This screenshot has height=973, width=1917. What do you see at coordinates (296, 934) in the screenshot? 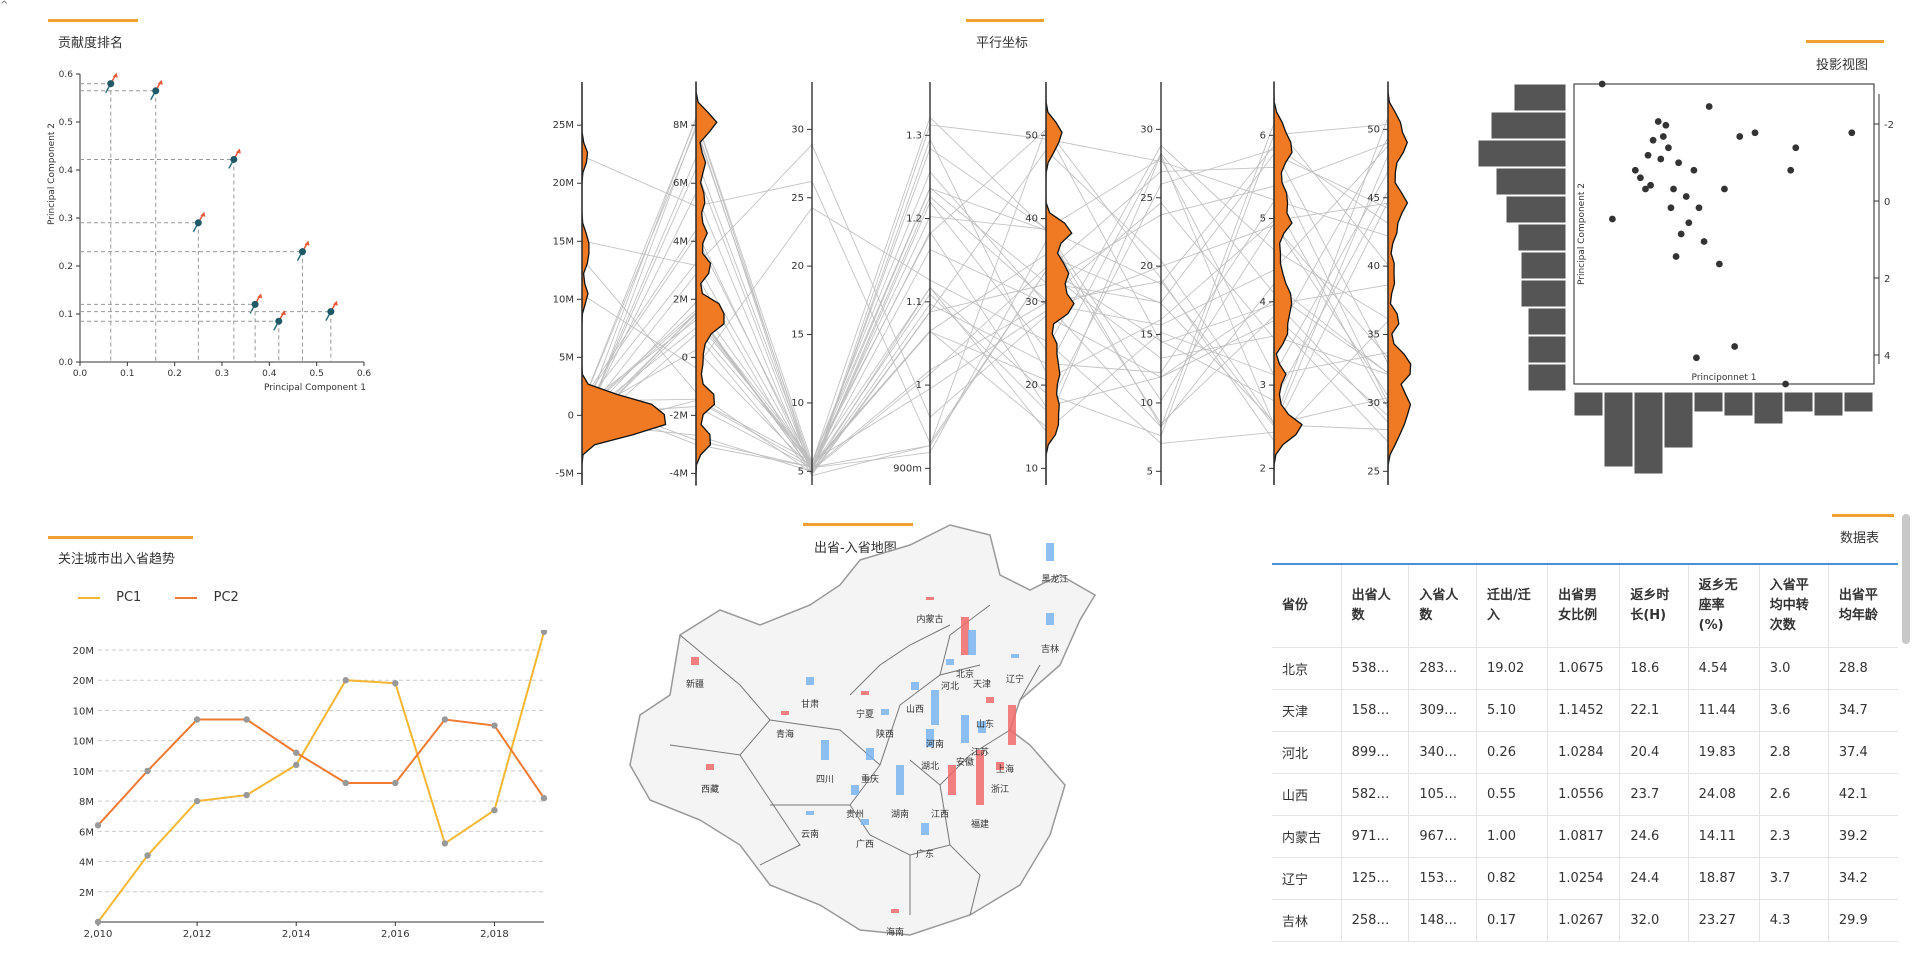
I see `x-tick-label: 2,014` at bounding box center [296, 934].